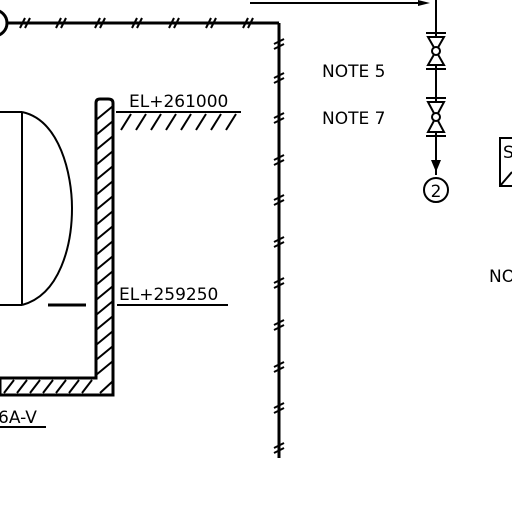 This screenshot has width=512, height=512. What do you see at coordinates (500, 277) in the screenshot?
I see `right-text-fragment: NO` at bounding box center [500, 277].